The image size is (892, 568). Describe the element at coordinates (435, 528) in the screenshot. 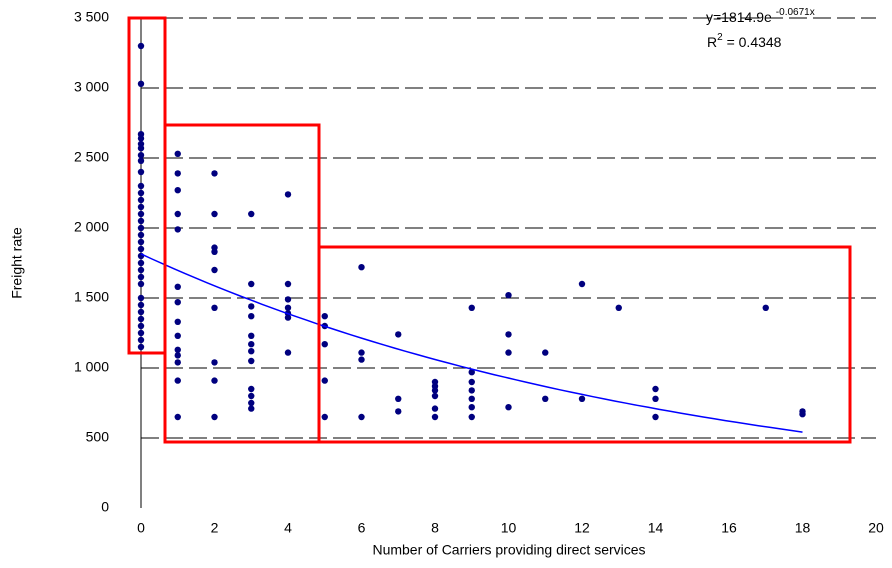

I see `x-tick-label: 8` at that location.